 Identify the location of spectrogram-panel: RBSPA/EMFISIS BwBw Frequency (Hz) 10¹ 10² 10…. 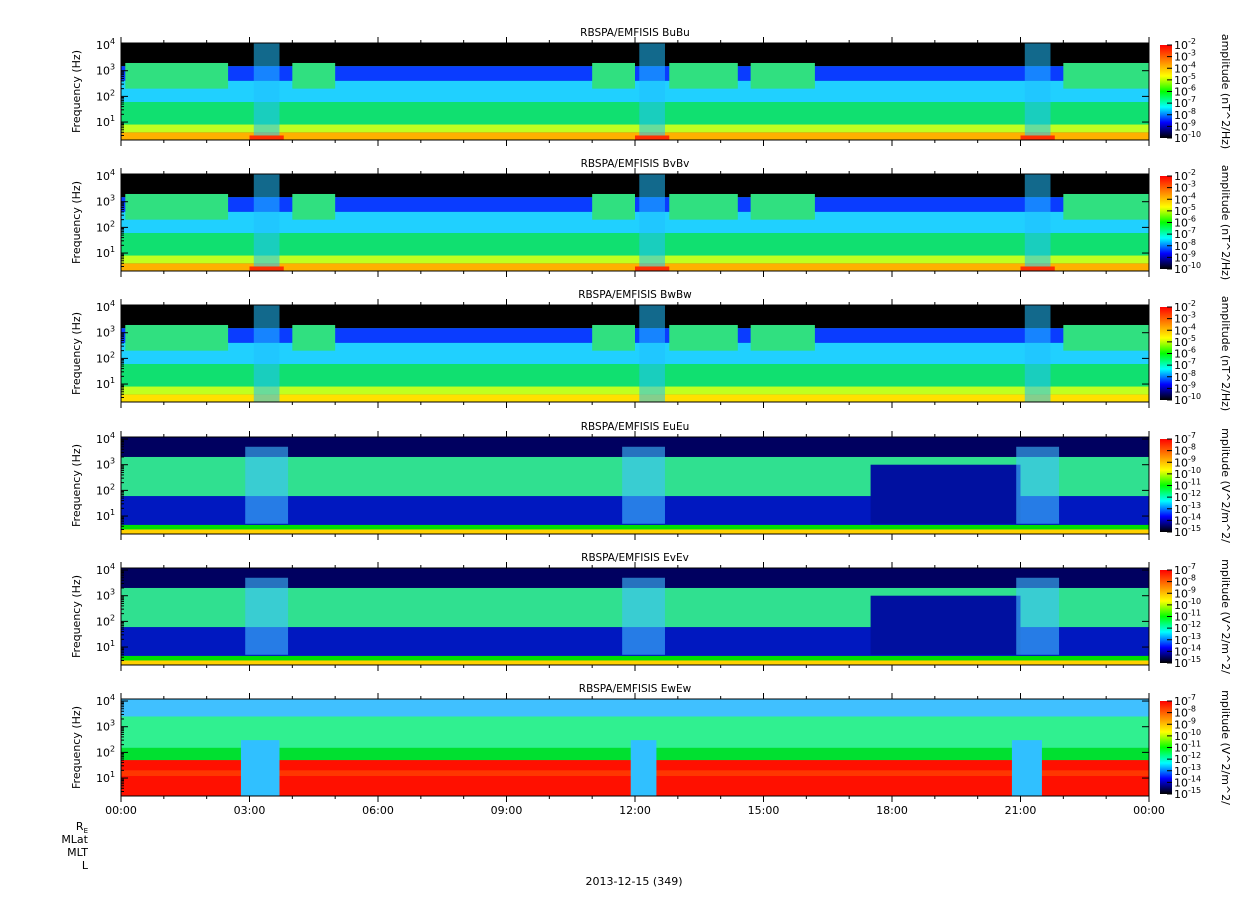
(651, 350).